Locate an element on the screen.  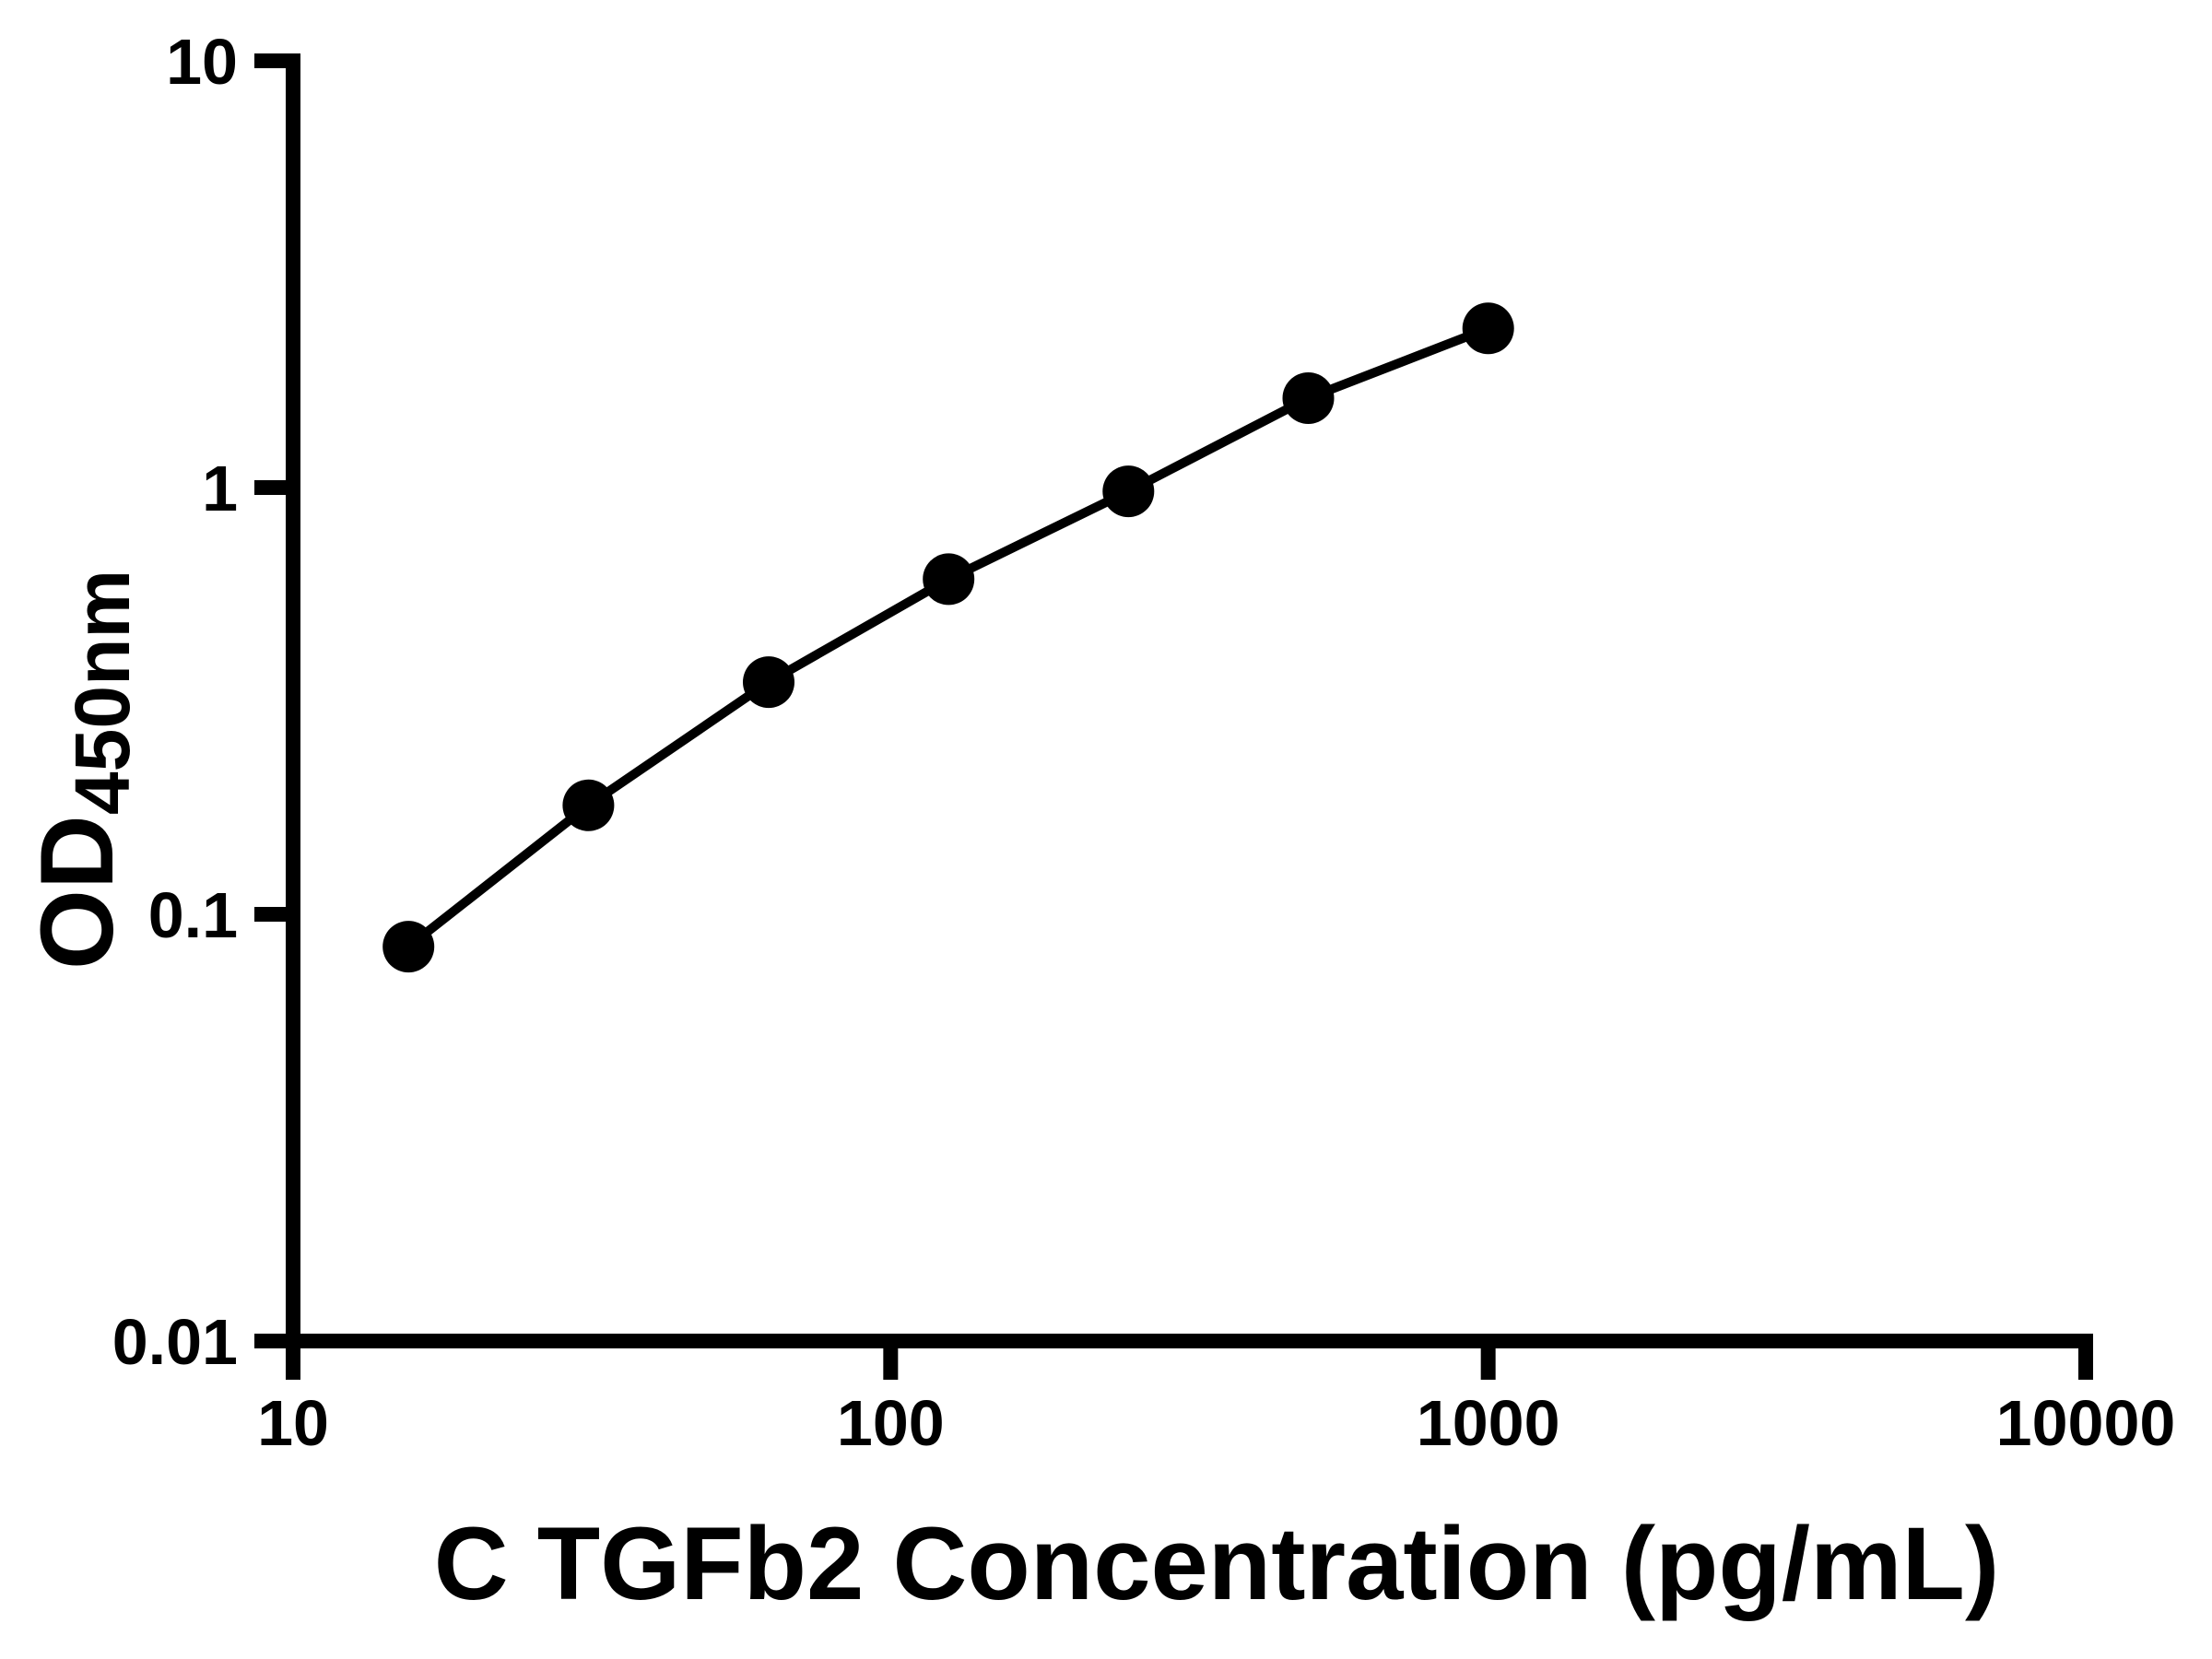
y-axis-title: OD450nm is located at coordinates (82, 770).